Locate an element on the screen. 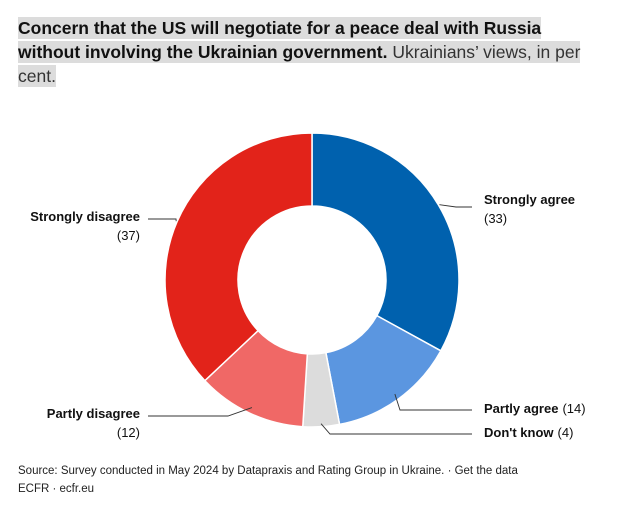  label-name: Strongly agree is located at coordinates (529, 199).